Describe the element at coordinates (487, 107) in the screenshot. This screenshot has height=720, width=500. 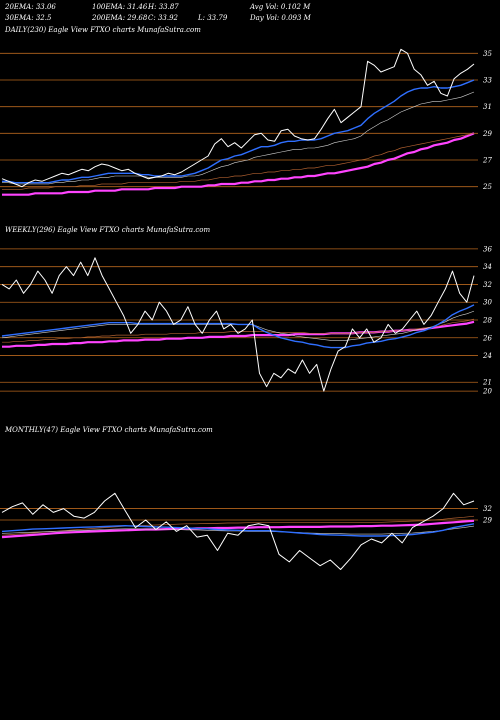
I see `daily-y-tick-label: 31` at that location.